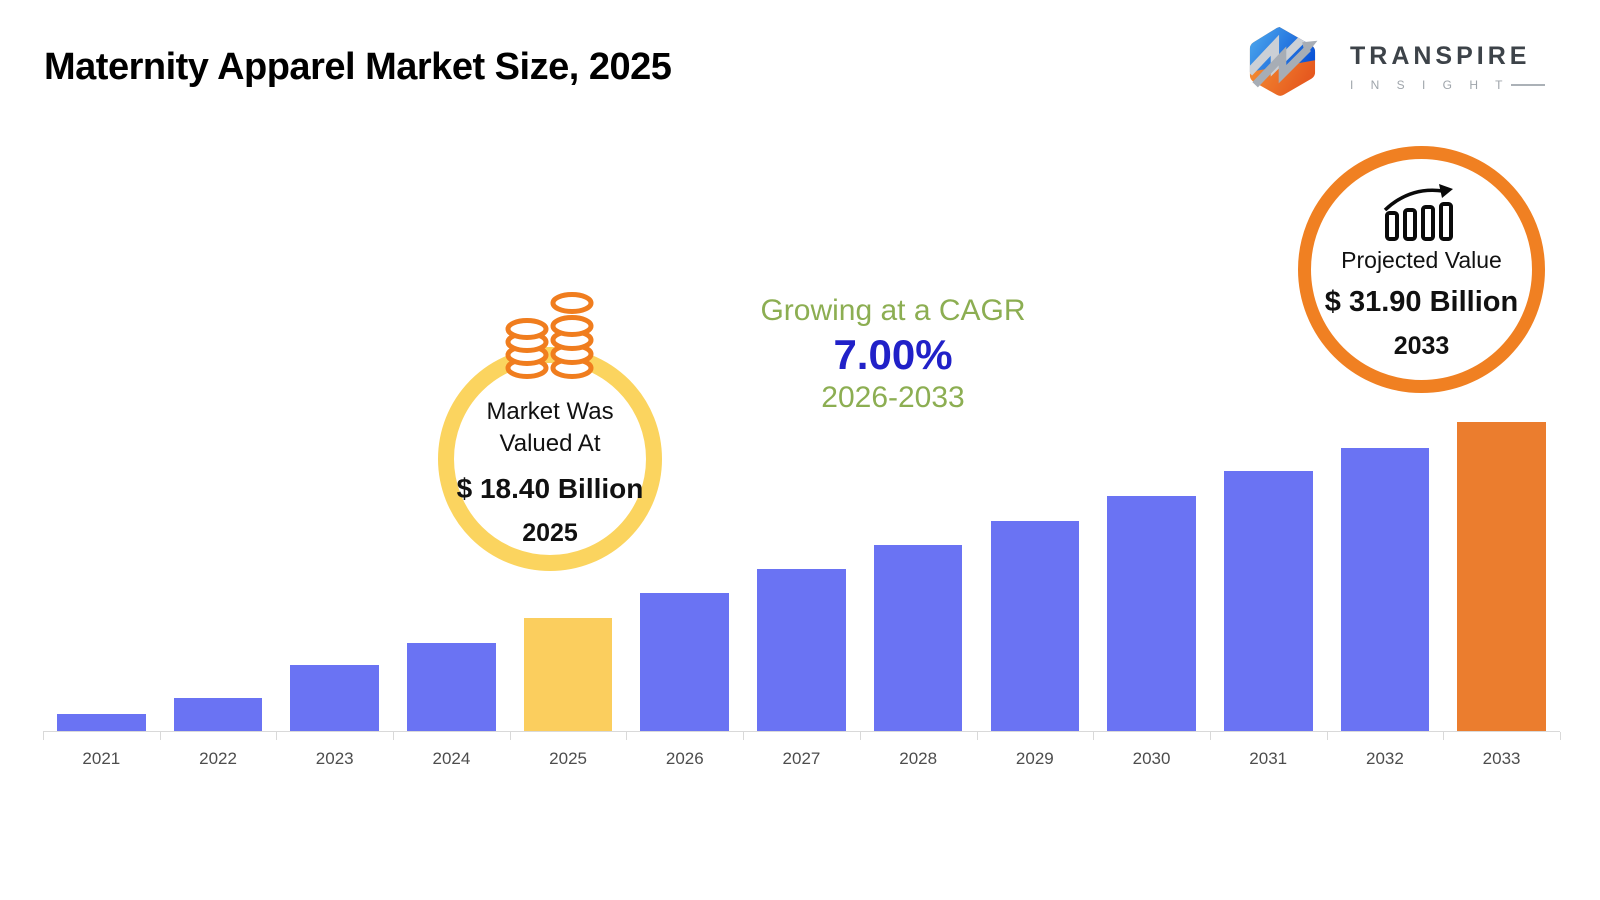 The image size is (1600, 900). What do you see at coordinates (335, 698) in the screenshot?
I see `bar-2023` at bounding box center [335, 698].